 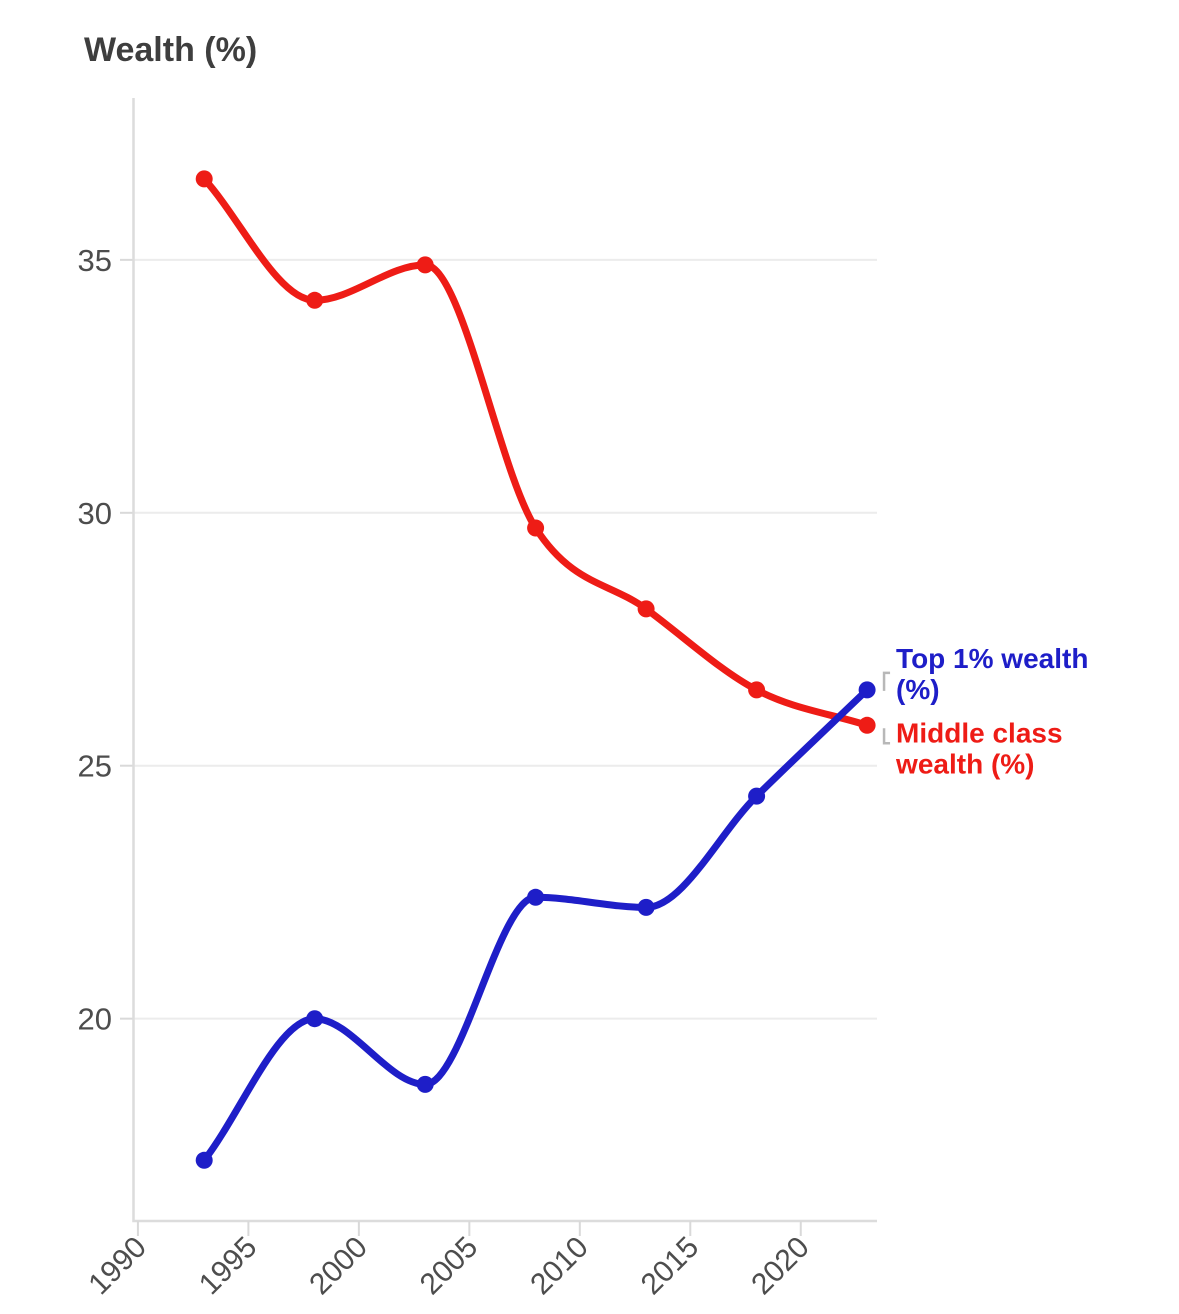 What do you see at coordinates (95, 513) in the screenshot?
I see `y-tick-label: 30` at bounding box center [95, 513].